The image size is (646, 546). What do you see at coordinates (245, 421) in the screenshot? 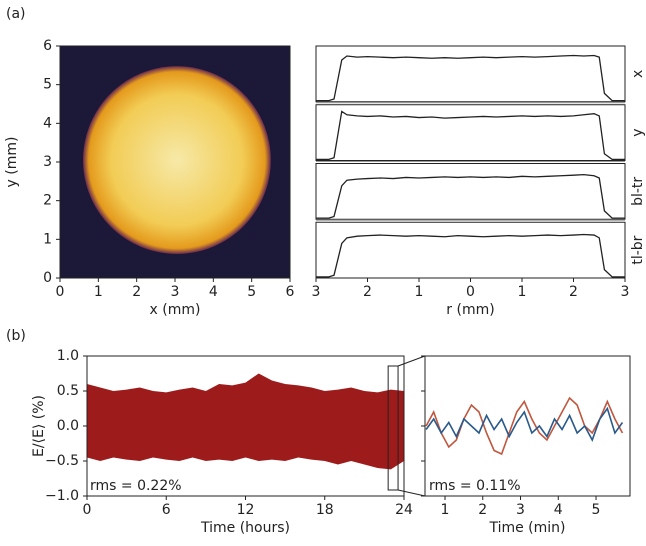
I see `signal-band` at bounding box center [245, 421].